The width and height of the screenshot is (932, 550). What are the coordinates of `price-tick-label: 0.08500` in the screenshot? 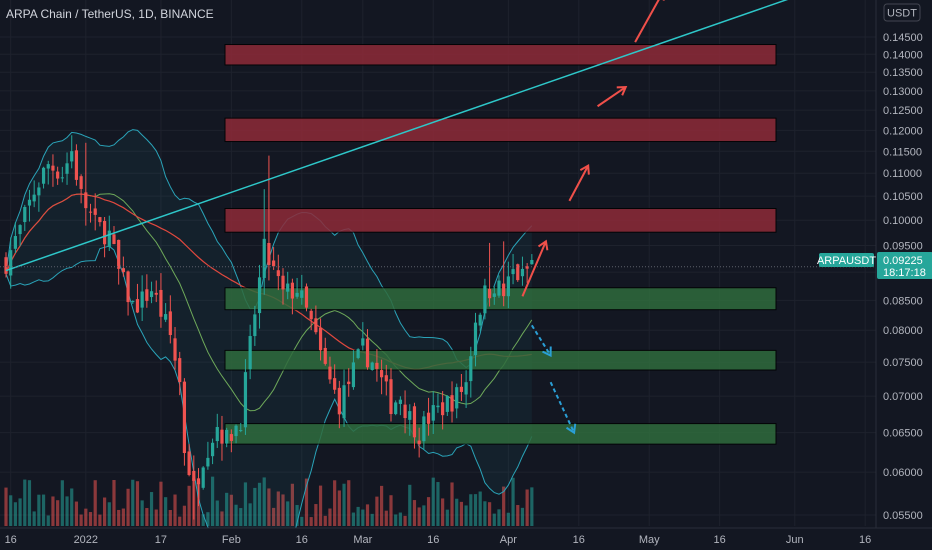 It's located at (903, 301).